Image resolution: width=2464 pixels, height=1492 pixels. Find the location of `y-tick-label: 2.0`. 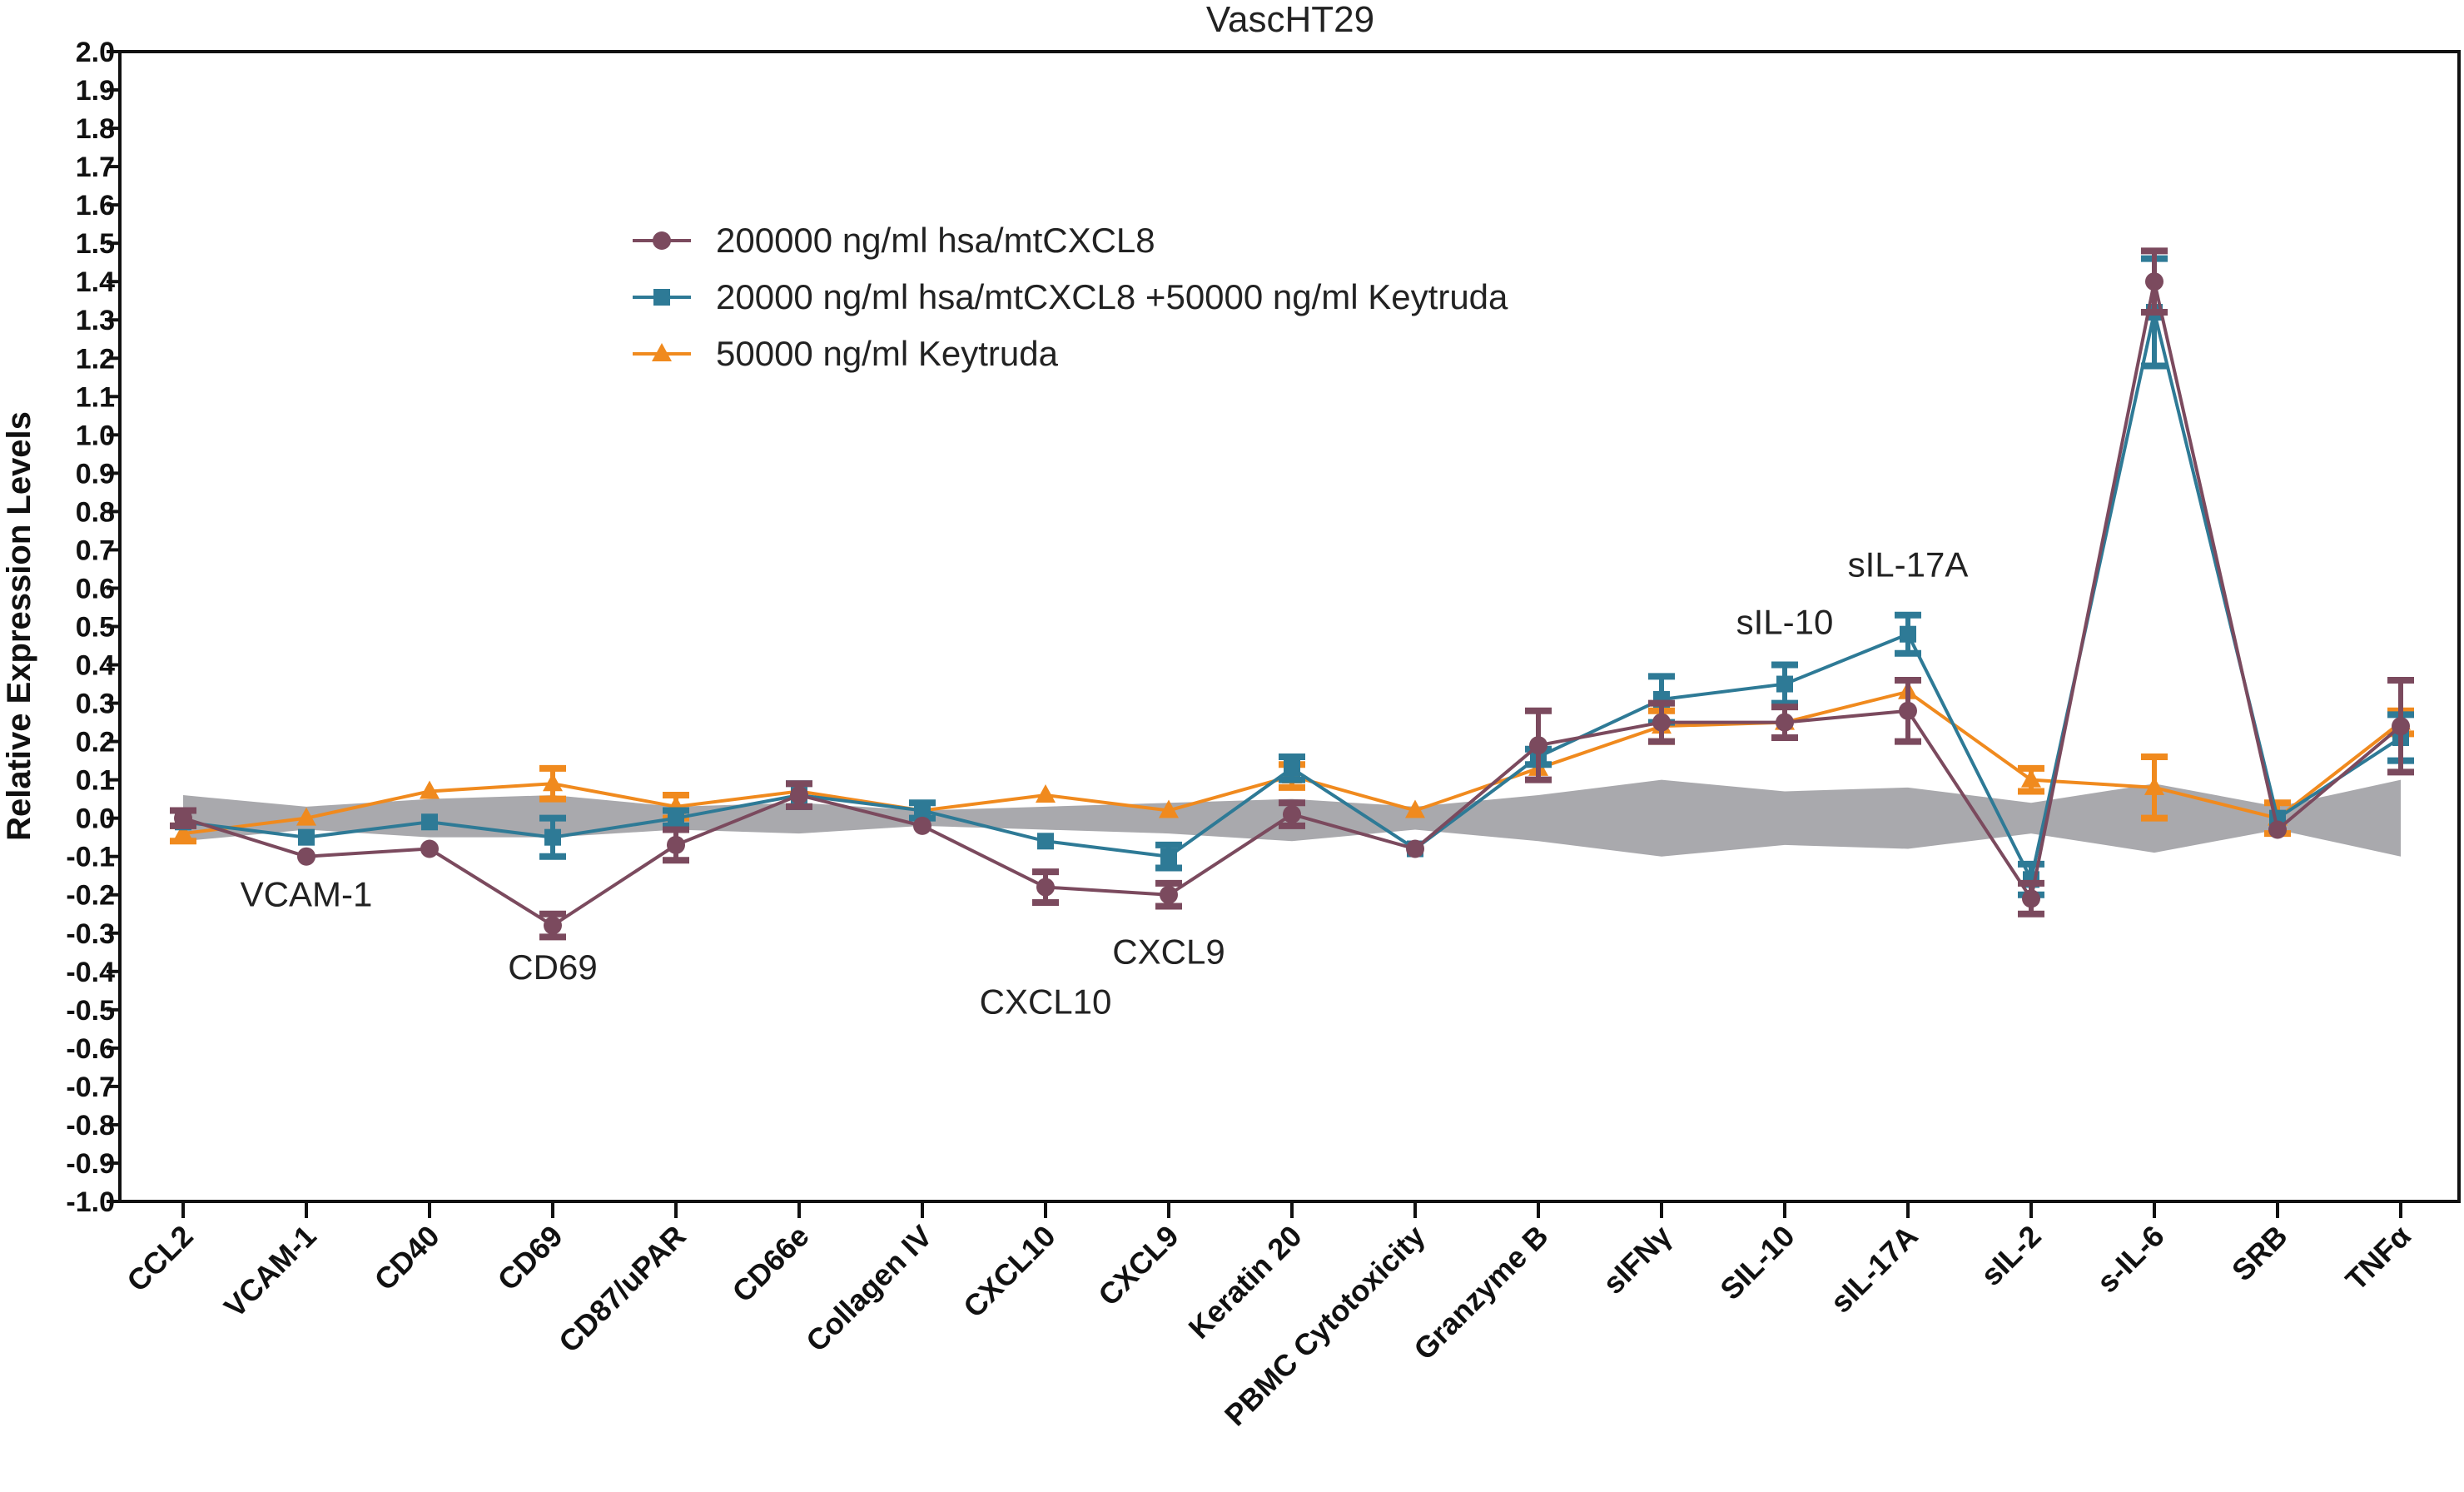

y-tick-label: 2.0 is located at coordinates (96, 52).